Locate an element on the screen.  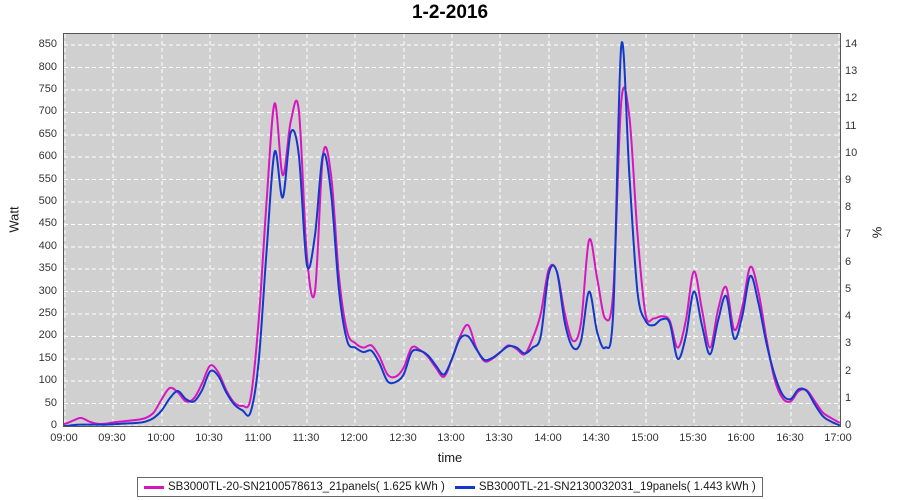
x-axis-tick-label: 13:00 is located at coordinates (451, 438).